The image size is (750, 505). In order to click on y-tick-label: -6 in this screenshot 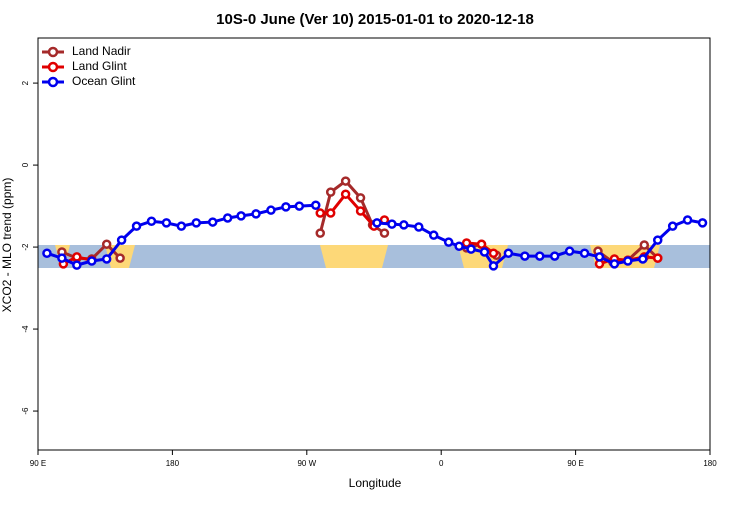, I will do `click(25, 411)`.